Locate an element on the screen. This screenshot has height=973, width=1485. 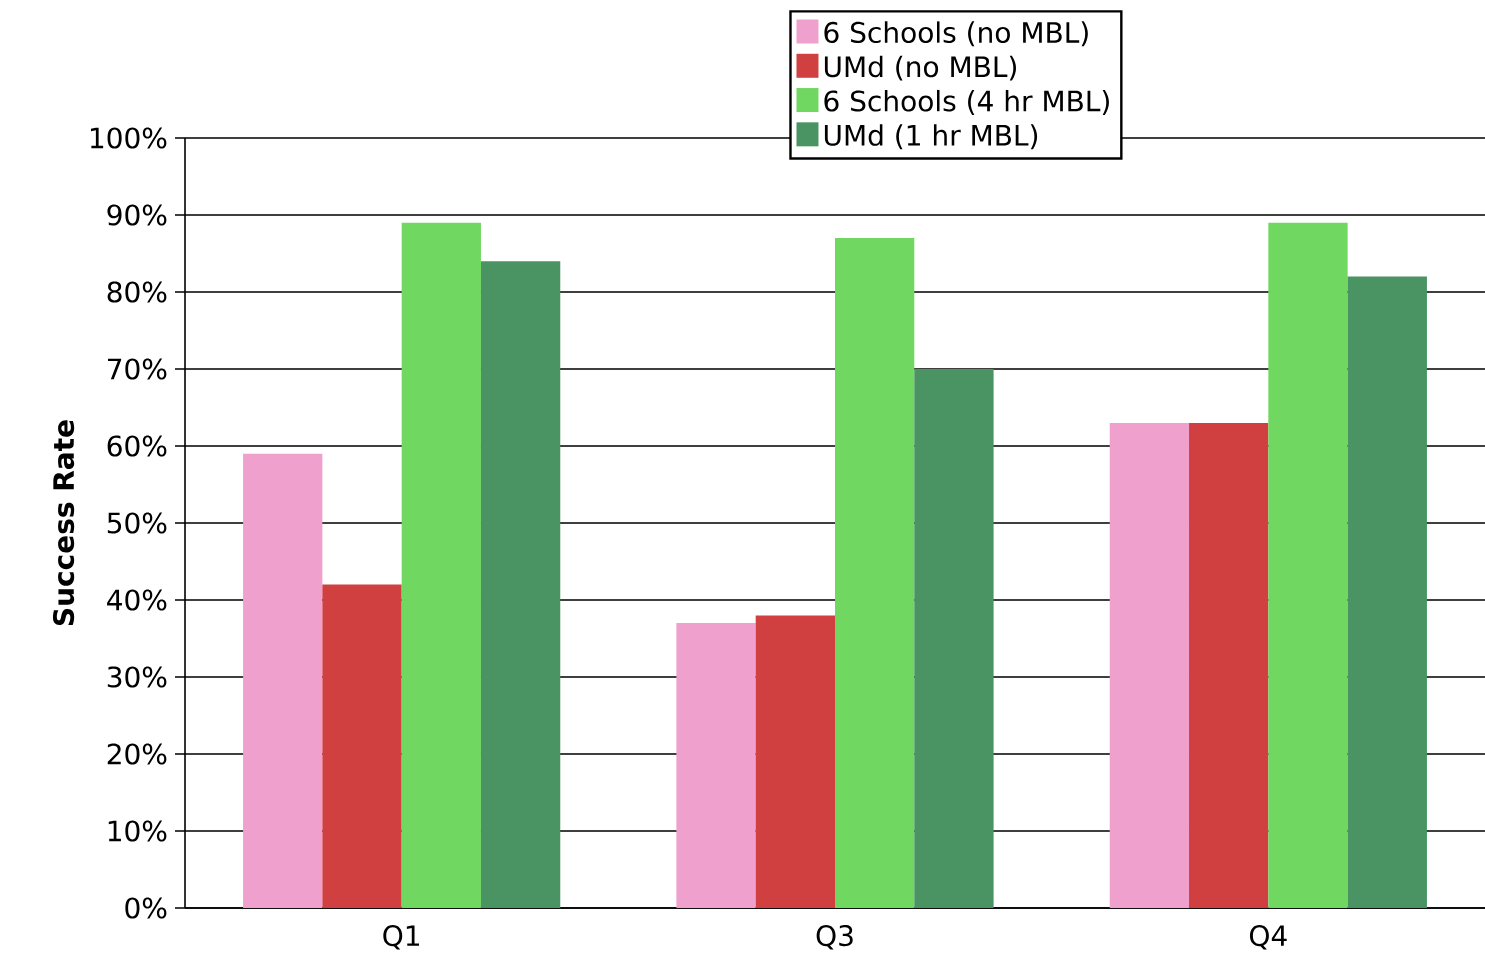
y-tick-label: 60% is located at coordinates (137, 446).